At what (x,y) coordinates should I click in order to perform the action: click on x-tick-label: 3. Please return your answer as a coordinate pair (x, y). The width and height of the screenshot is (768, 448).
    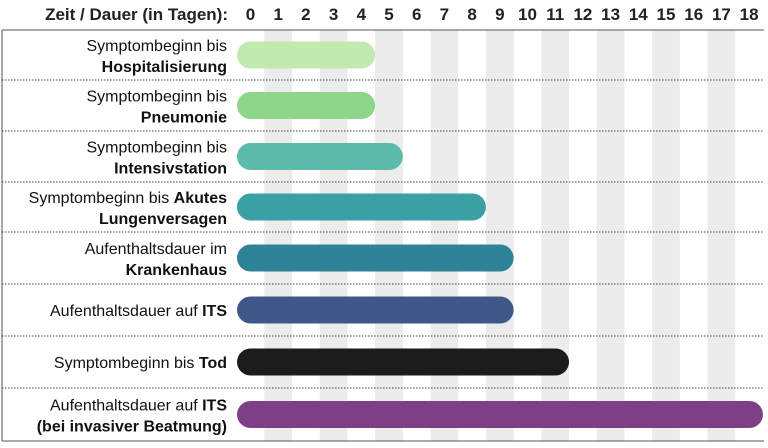
    Looking at the image, I should click on (333, 14).